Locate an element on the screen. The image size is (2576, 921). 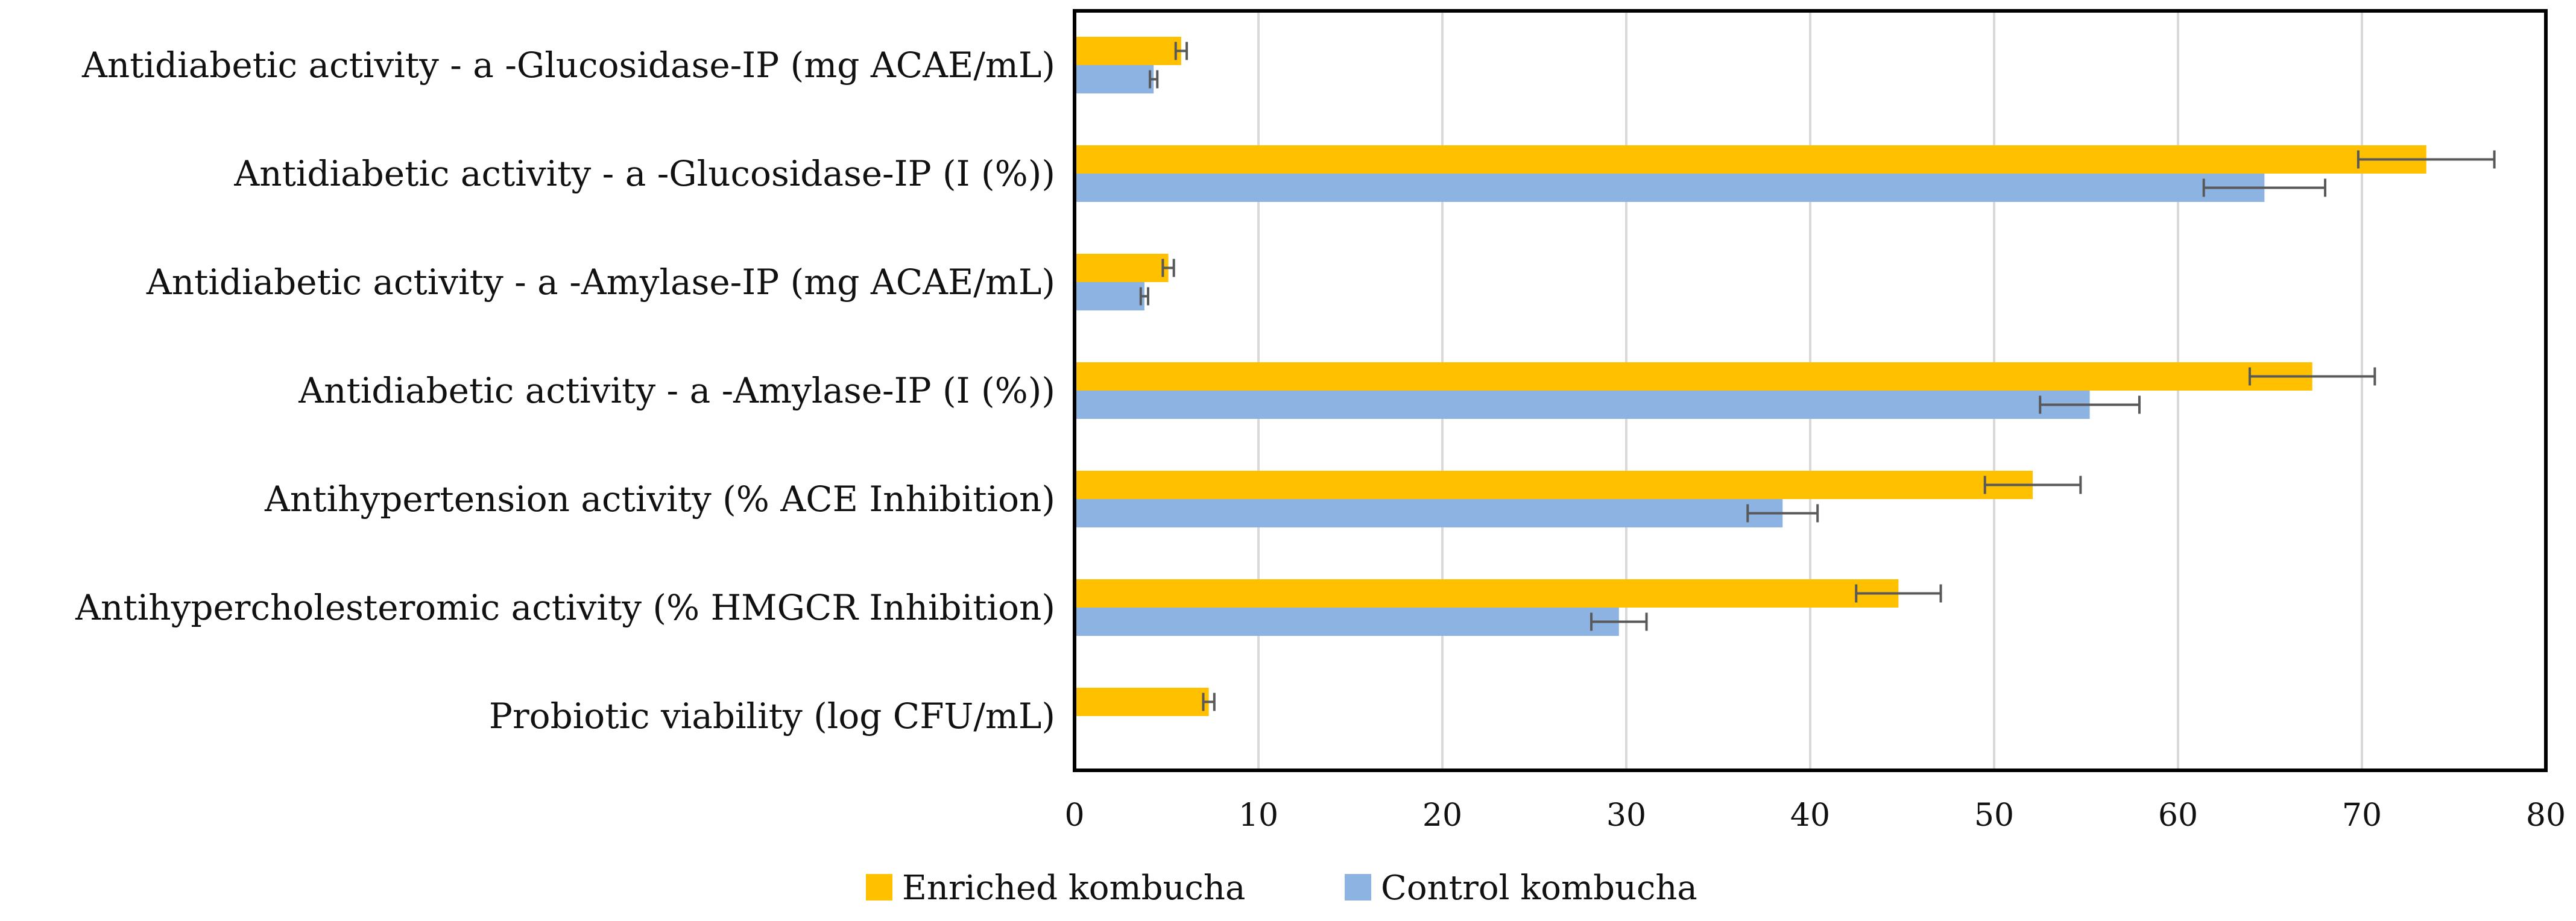
x-tick-label-70: 70 is located at coordinates (2362, 816).